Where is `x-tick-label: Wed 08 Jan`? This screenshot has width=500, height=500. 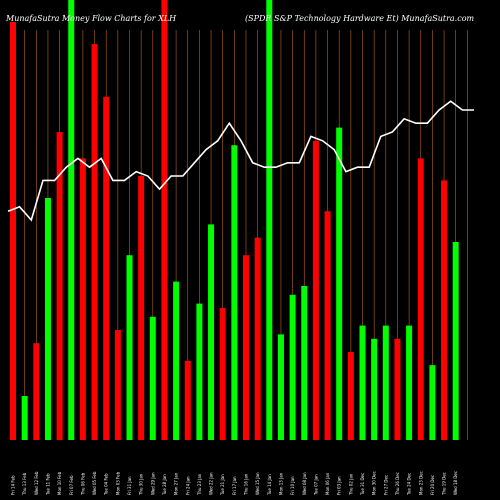 x-tick-label: Wed 08 Jan is located at coordinates (304, 483).